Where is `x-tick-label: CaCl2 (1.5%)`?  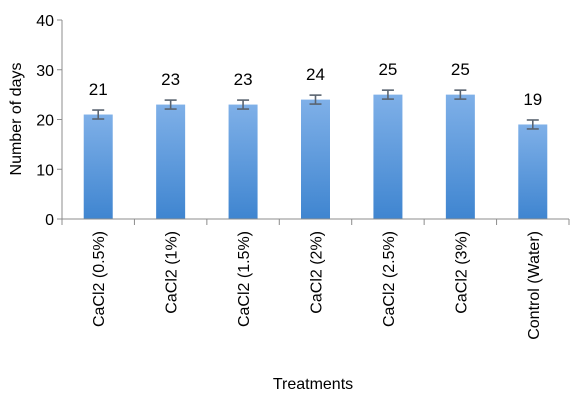
x-tick-label: CaCl2 (1.5%) is located at coordinates (244, 279).